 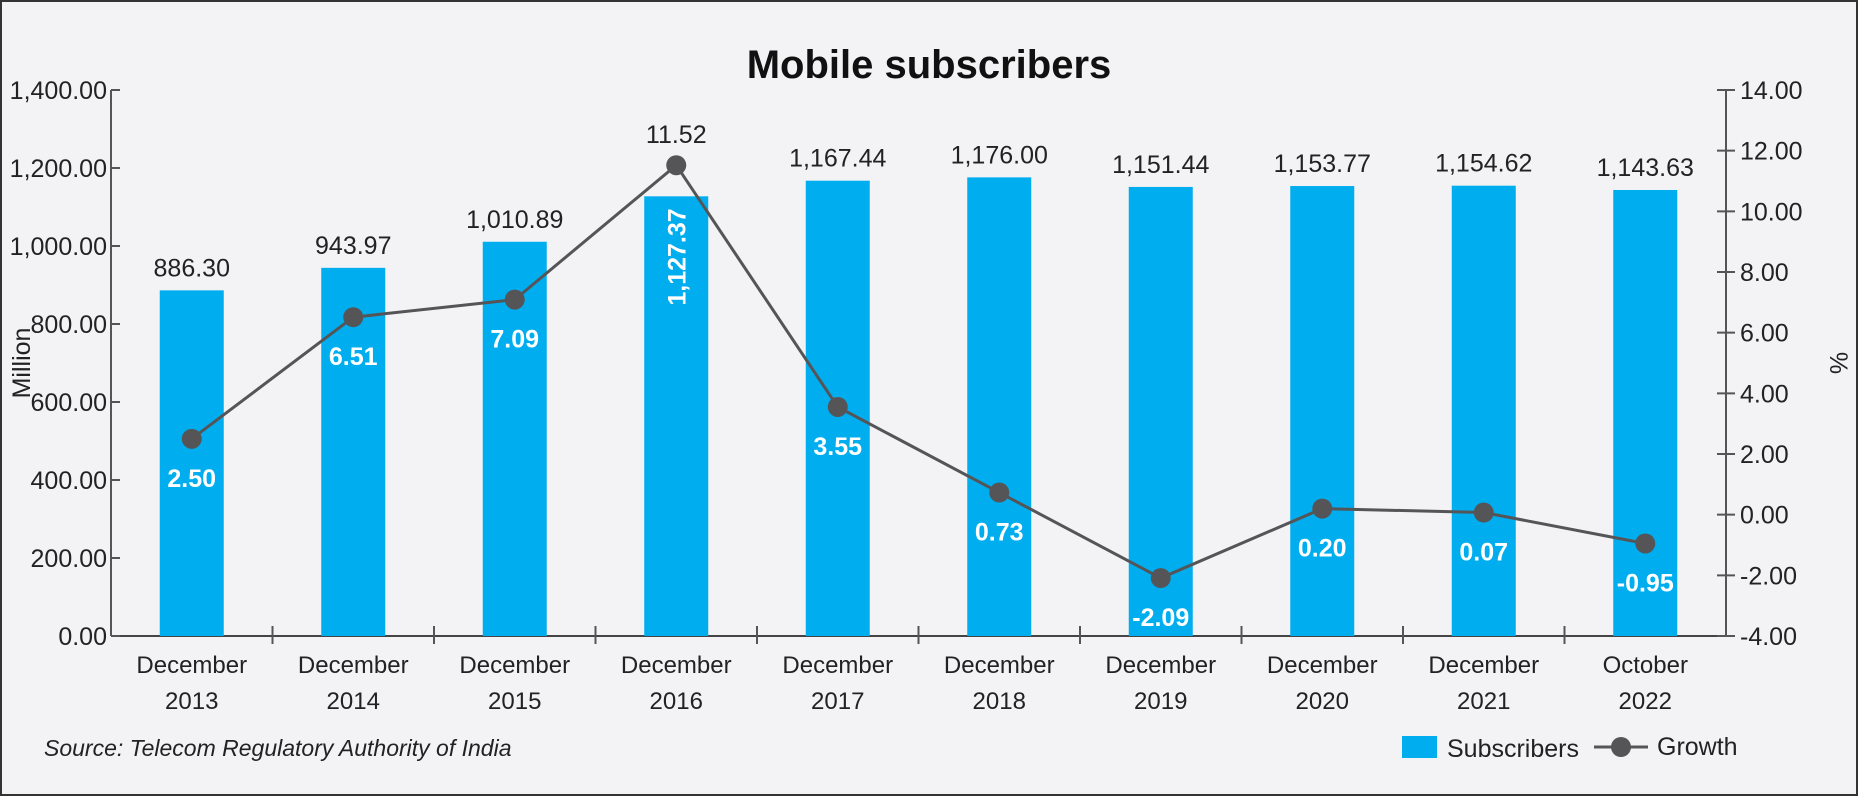 I want to click on left-tick-label: 600.00, so click(x=69, y=403).